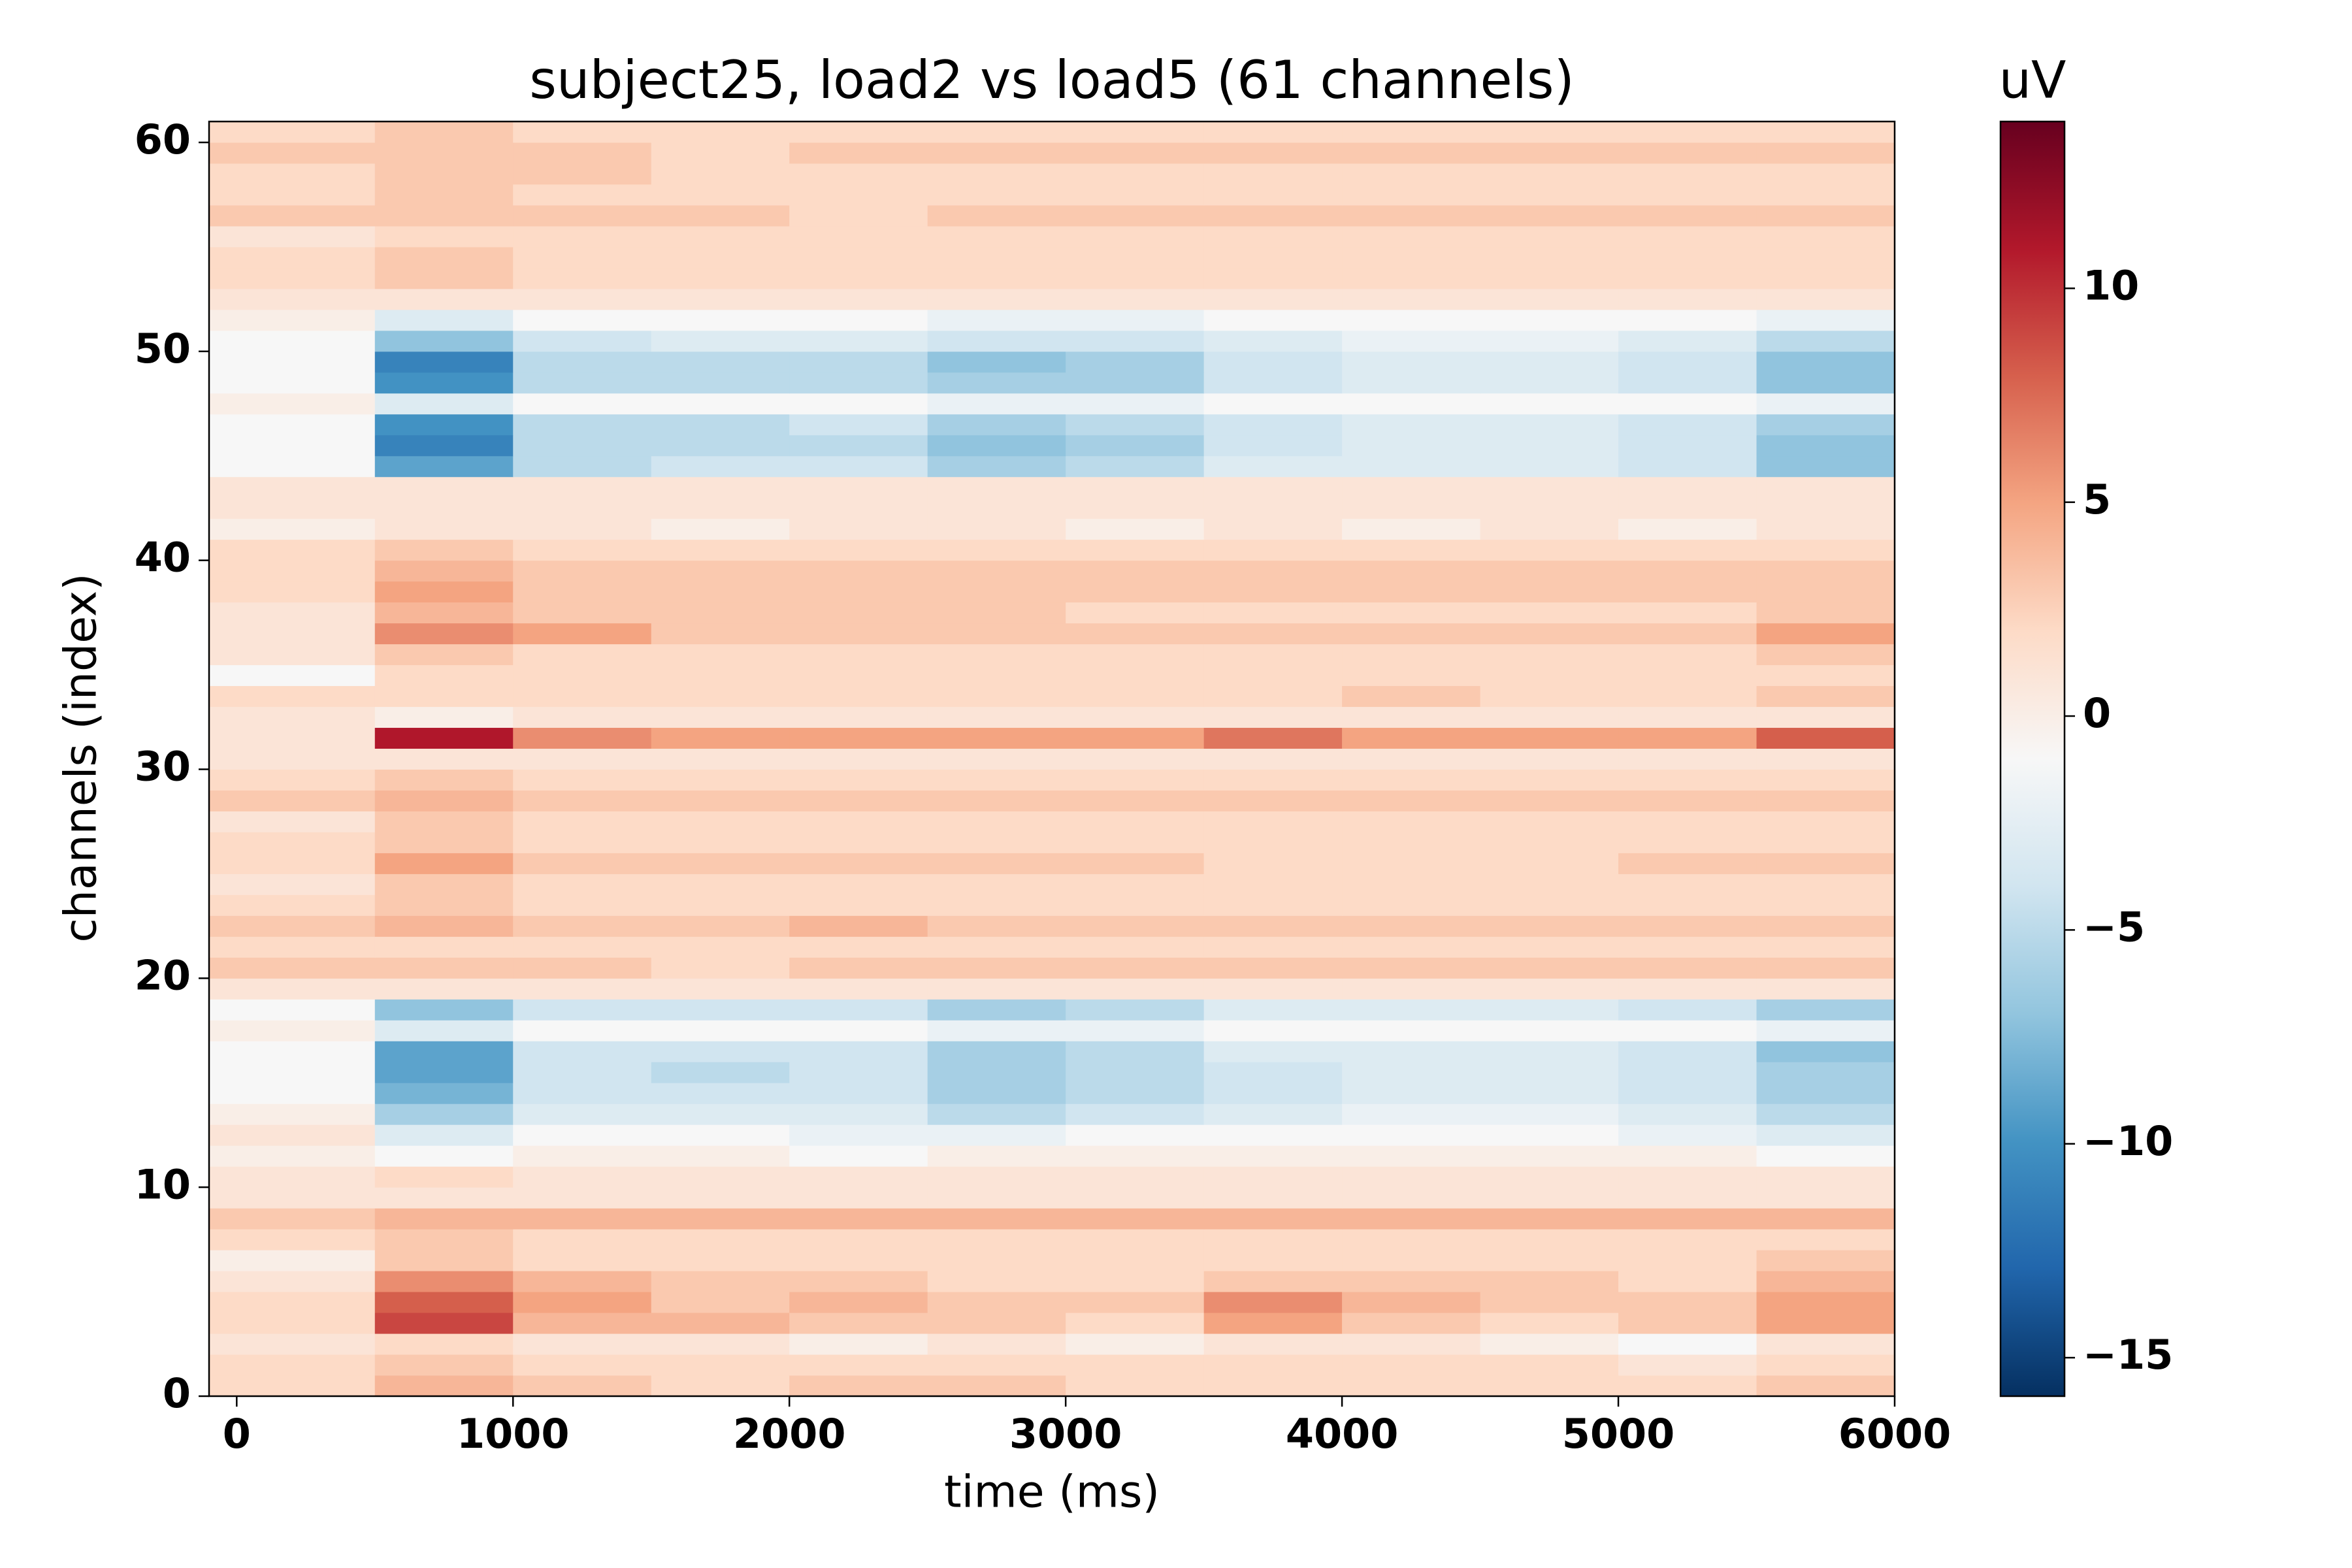 The height and width of the screenshot is (1568, 2352). Describe the element at coordinates (2114, 927) in the screenshot. I see `colorbar-tick-label: −5` at that location.